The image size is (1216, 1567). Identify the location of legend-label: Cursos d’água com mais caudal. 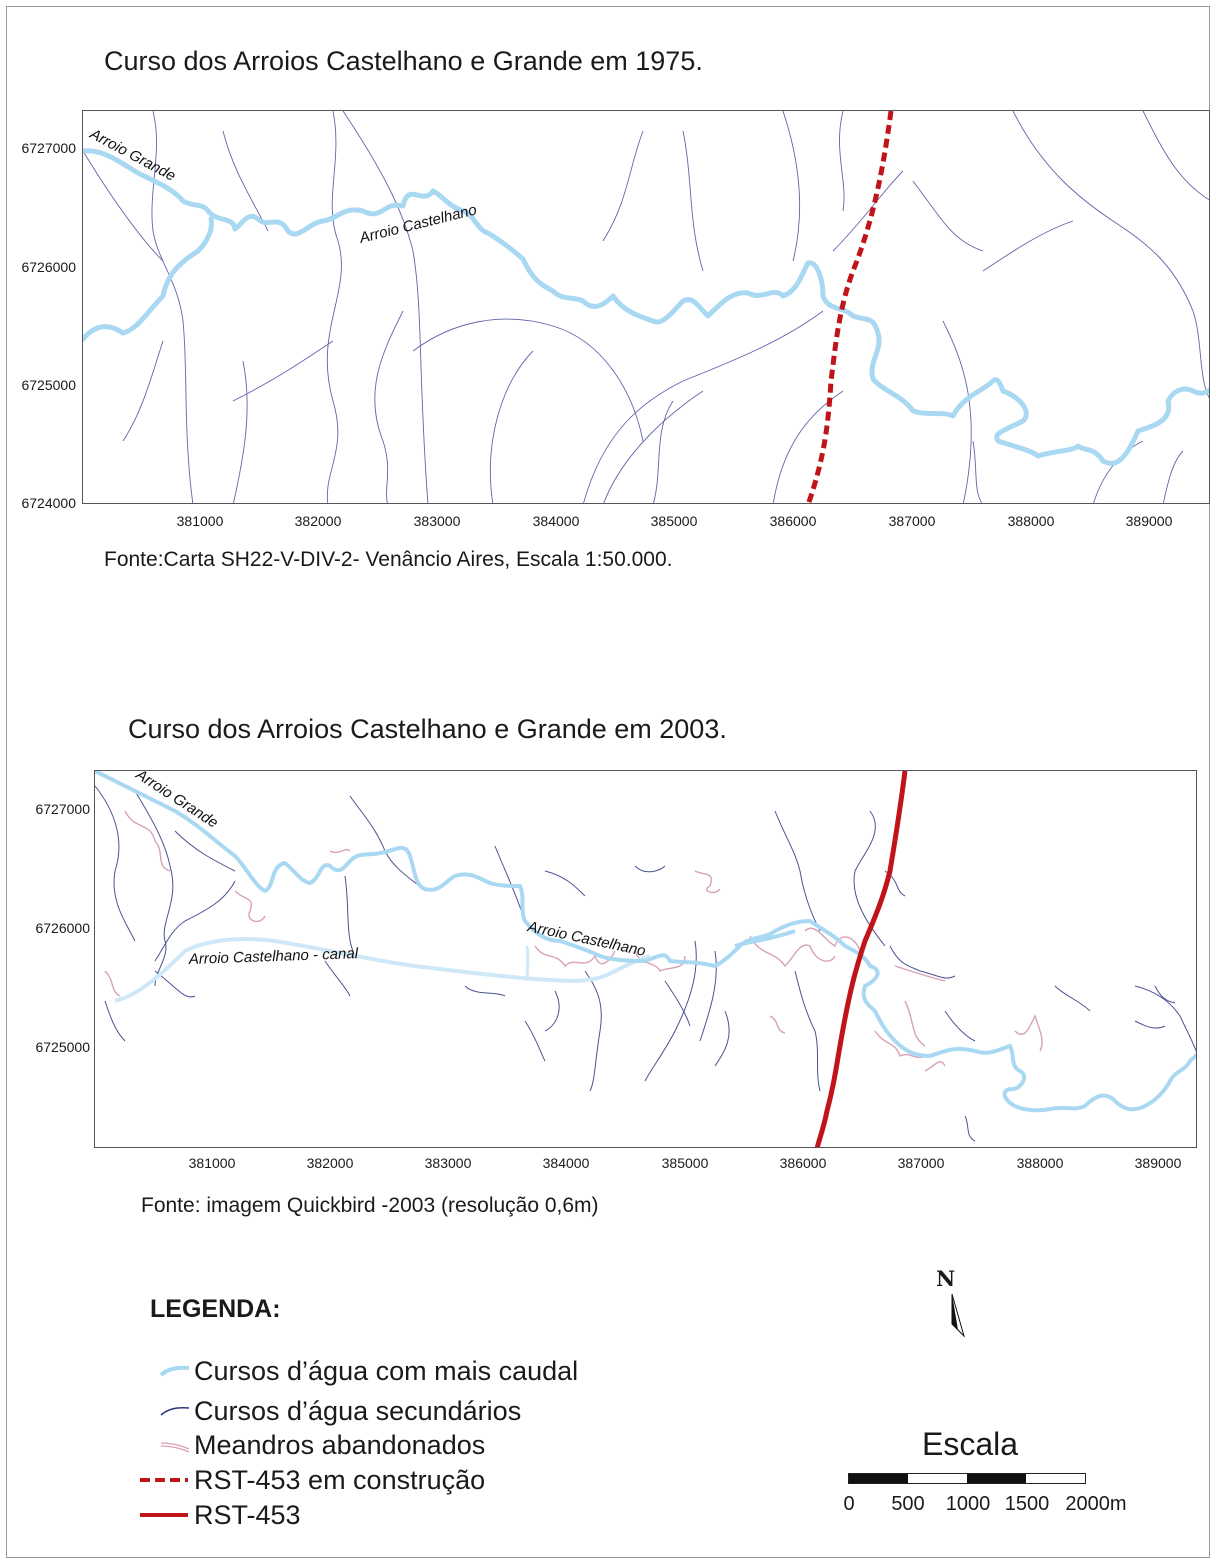
(386, 1370).